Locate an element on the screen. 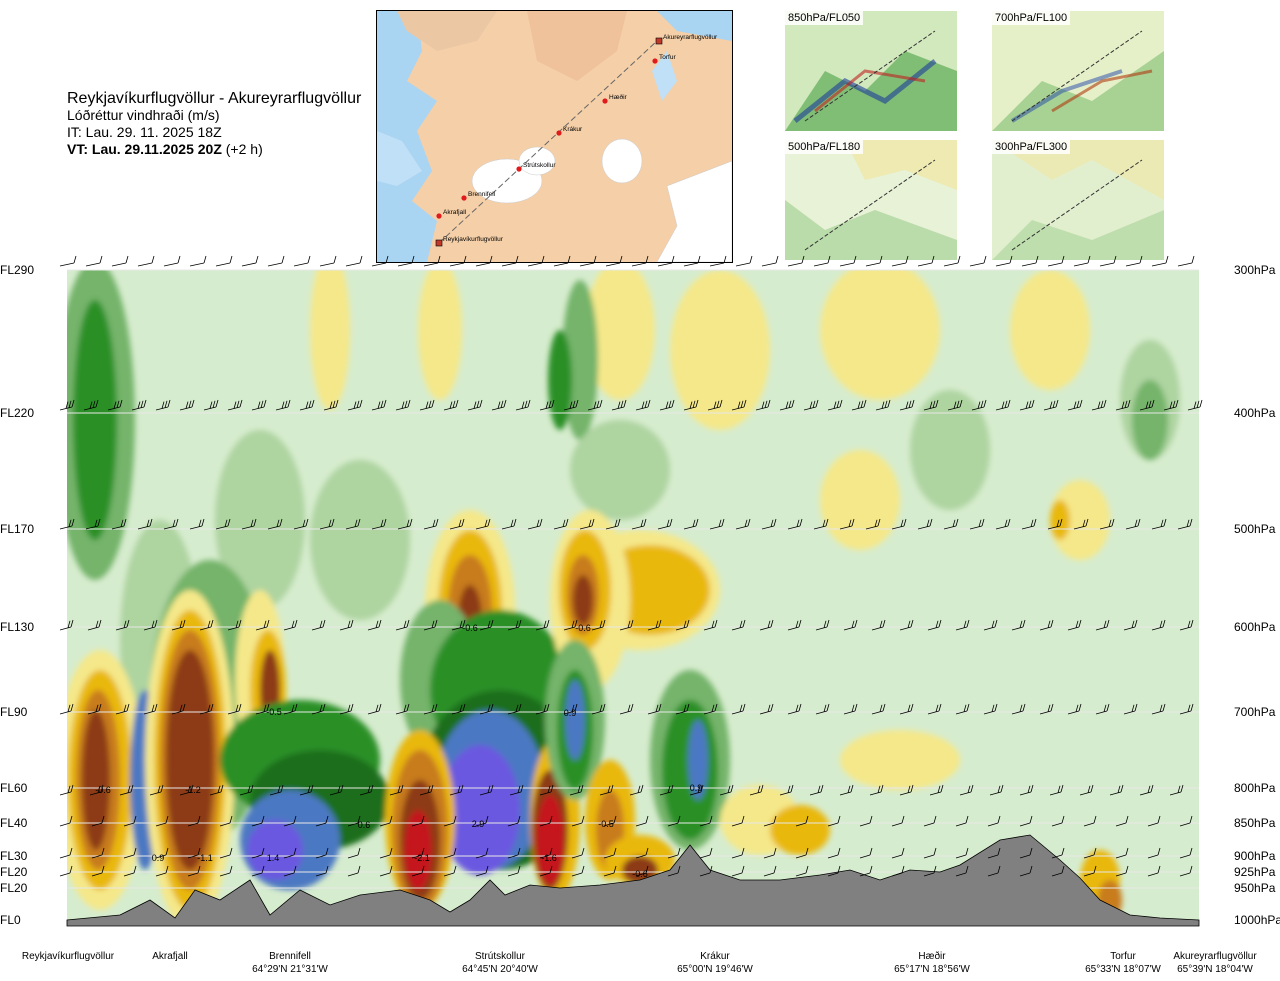 The width and height of the screenshot is (1280, 981). location-coord: 65°33'N 18°07'W is located at coordinates (1123, 969).